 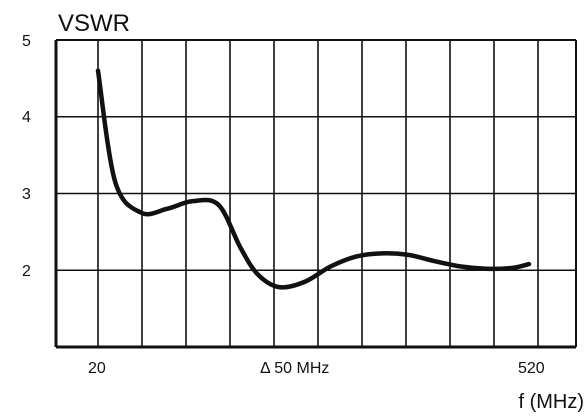 What do you see at coordinates (294, 368) in the screenshot?
I see `x-tick-label-delta-50: Δ 50 MHz` at bounding box center [294, 368].